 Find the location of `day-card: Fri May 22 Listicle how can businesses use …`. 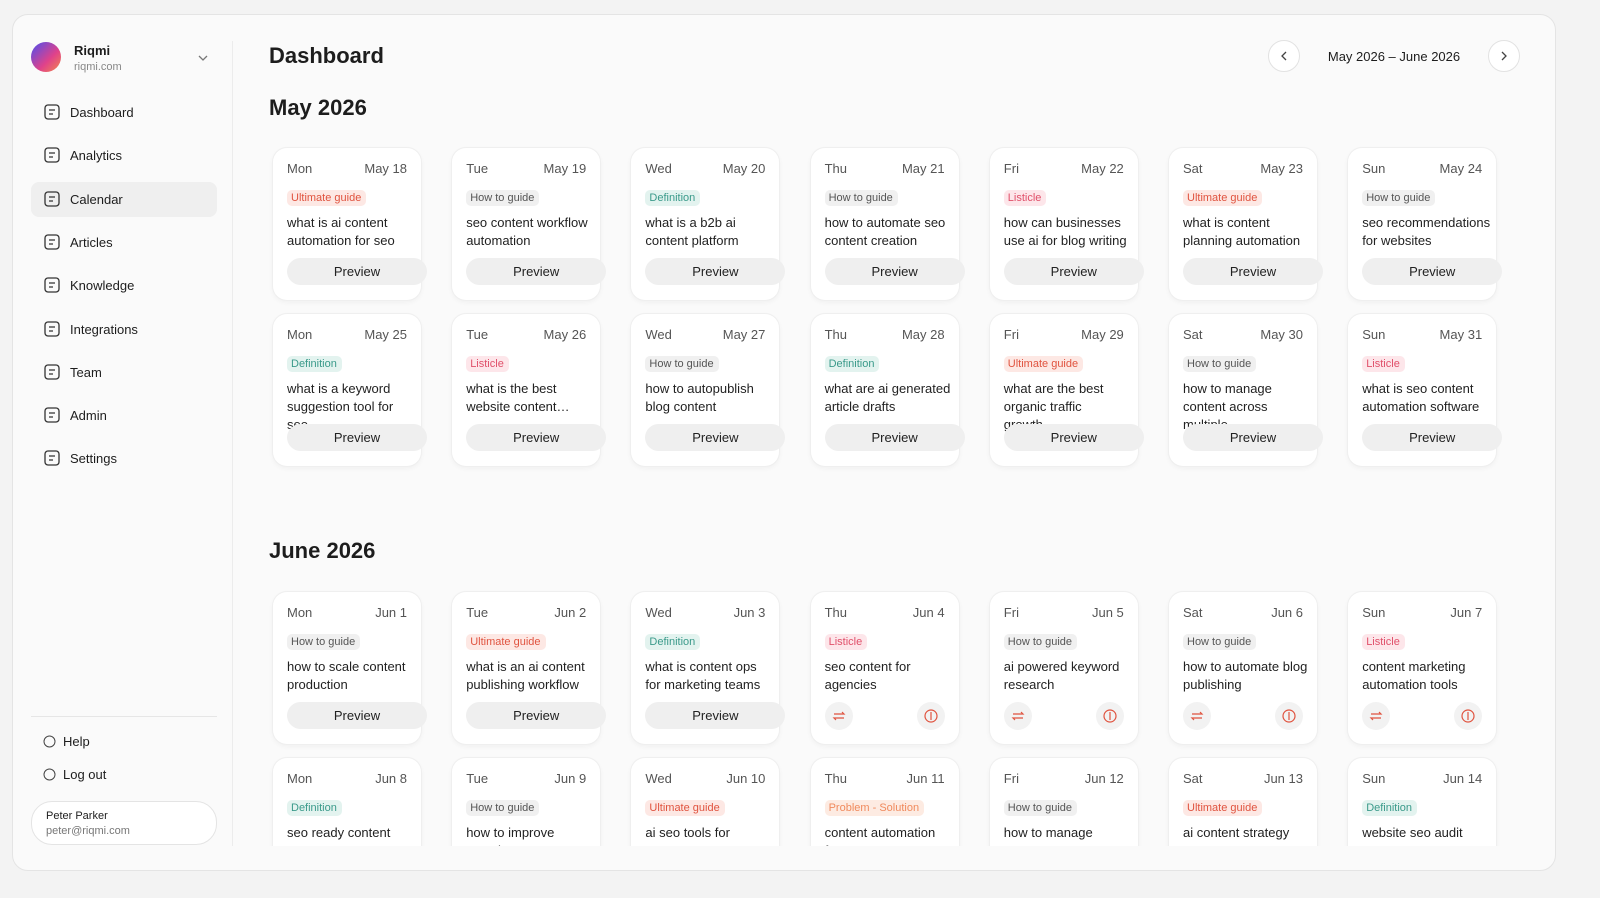

day-card: Fri May 22 Listicle how can businesses use … is located at coordinates (1066, 224).